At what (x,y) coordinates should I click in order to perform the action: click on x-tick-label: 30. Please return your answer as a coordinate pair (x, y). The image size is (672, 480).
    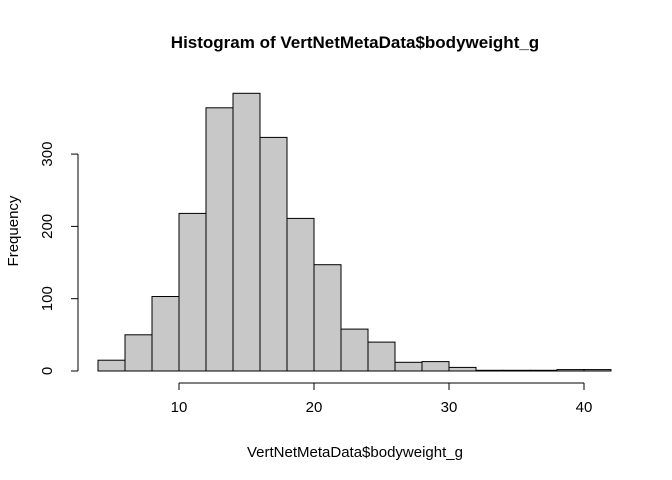
    Looking at the image, I should click on (449, 407).